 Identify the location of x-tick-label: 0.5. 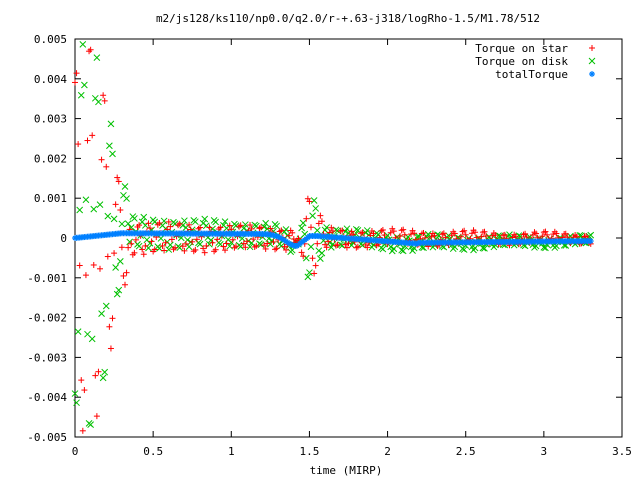
(153, 451).